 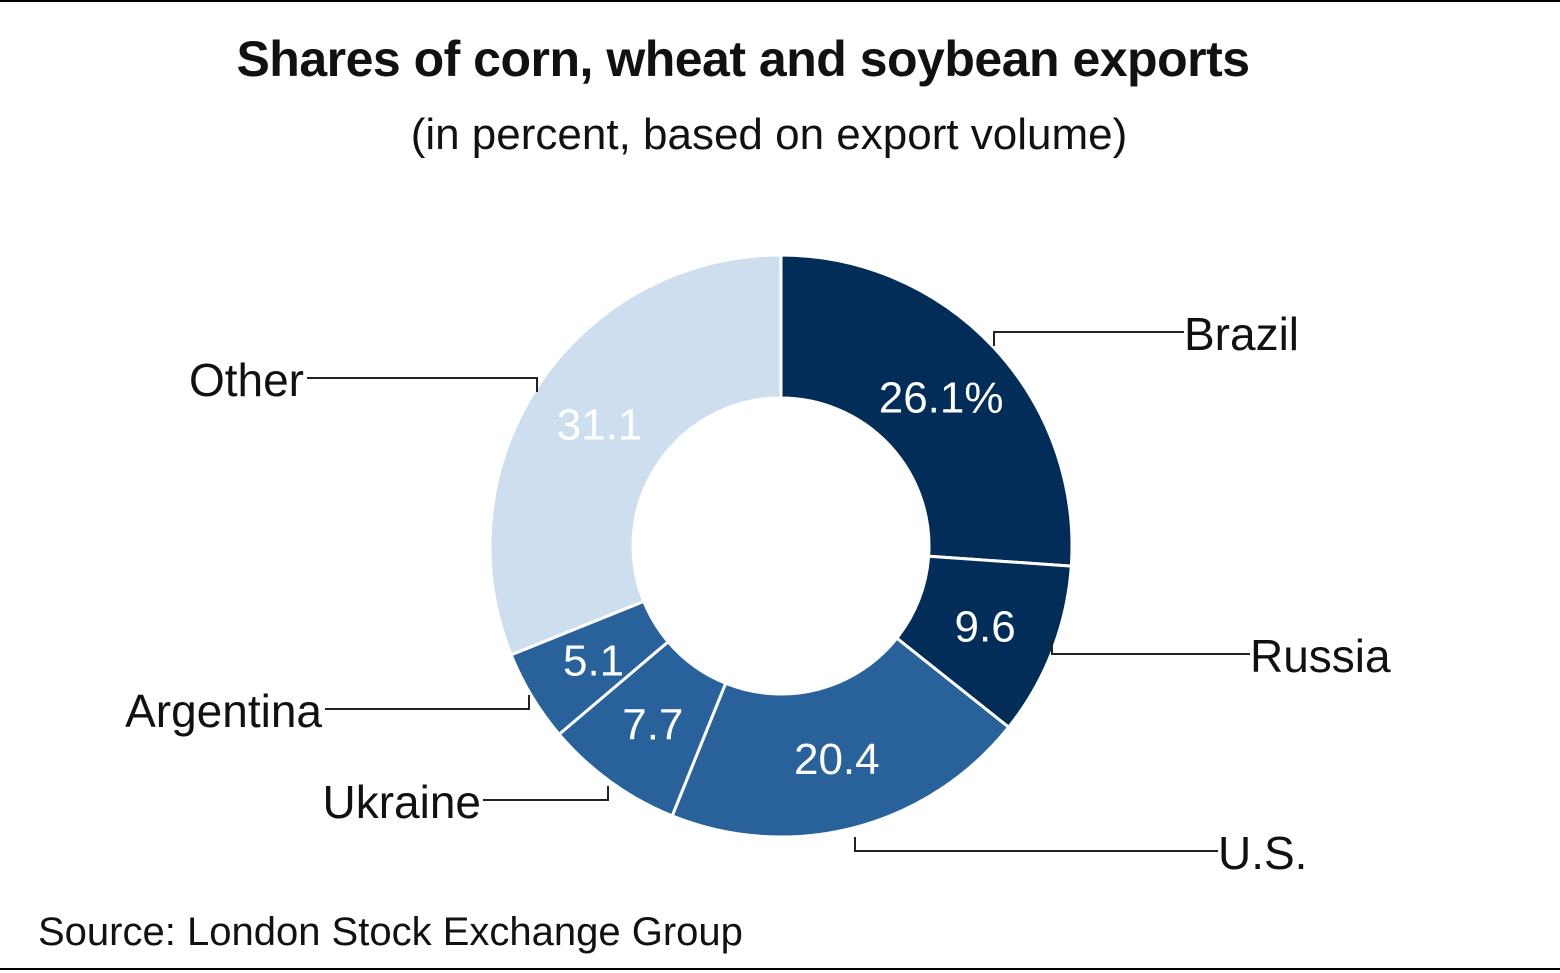 I want to click on source-note: Source: London Stock Exchange Group, so click(x=390, y=932).